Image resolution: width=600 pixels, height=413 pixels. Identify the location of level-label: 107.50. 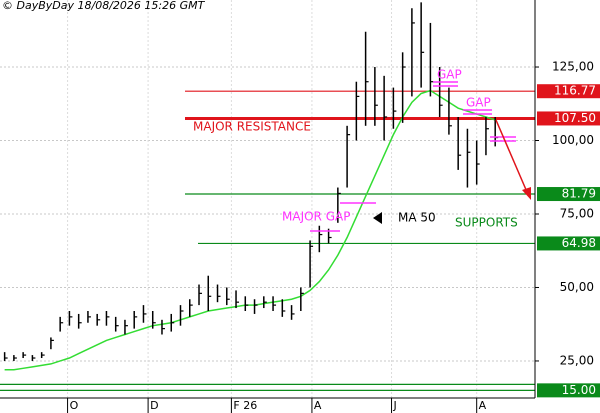
(575, 118).